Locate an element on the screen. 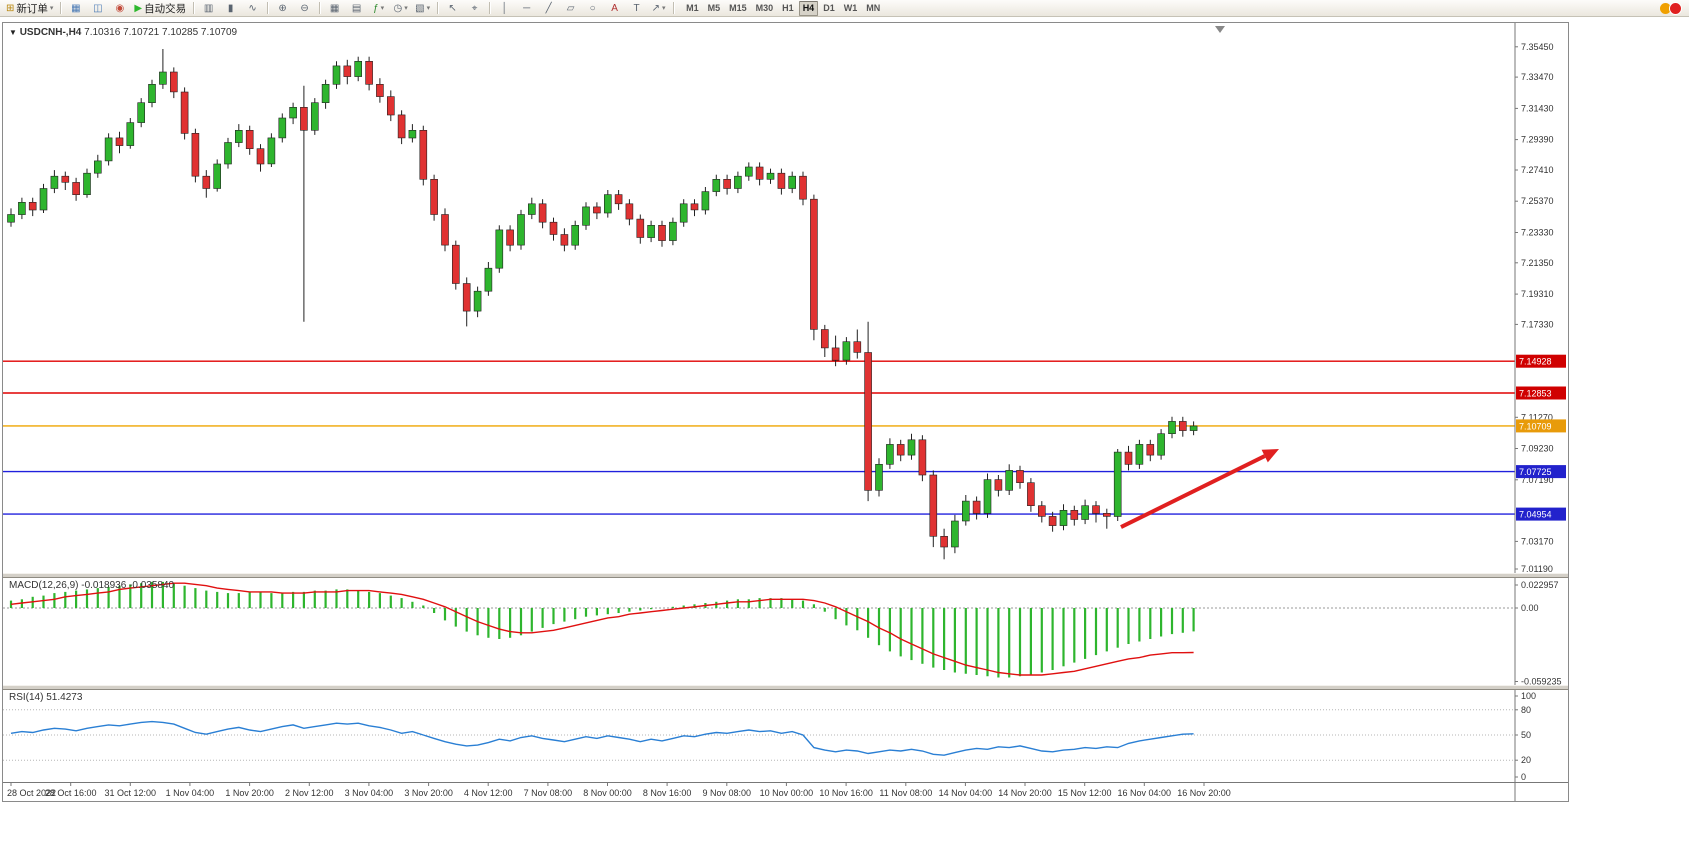  line-chart-button: ∿ is located at coordinates (252, 8).